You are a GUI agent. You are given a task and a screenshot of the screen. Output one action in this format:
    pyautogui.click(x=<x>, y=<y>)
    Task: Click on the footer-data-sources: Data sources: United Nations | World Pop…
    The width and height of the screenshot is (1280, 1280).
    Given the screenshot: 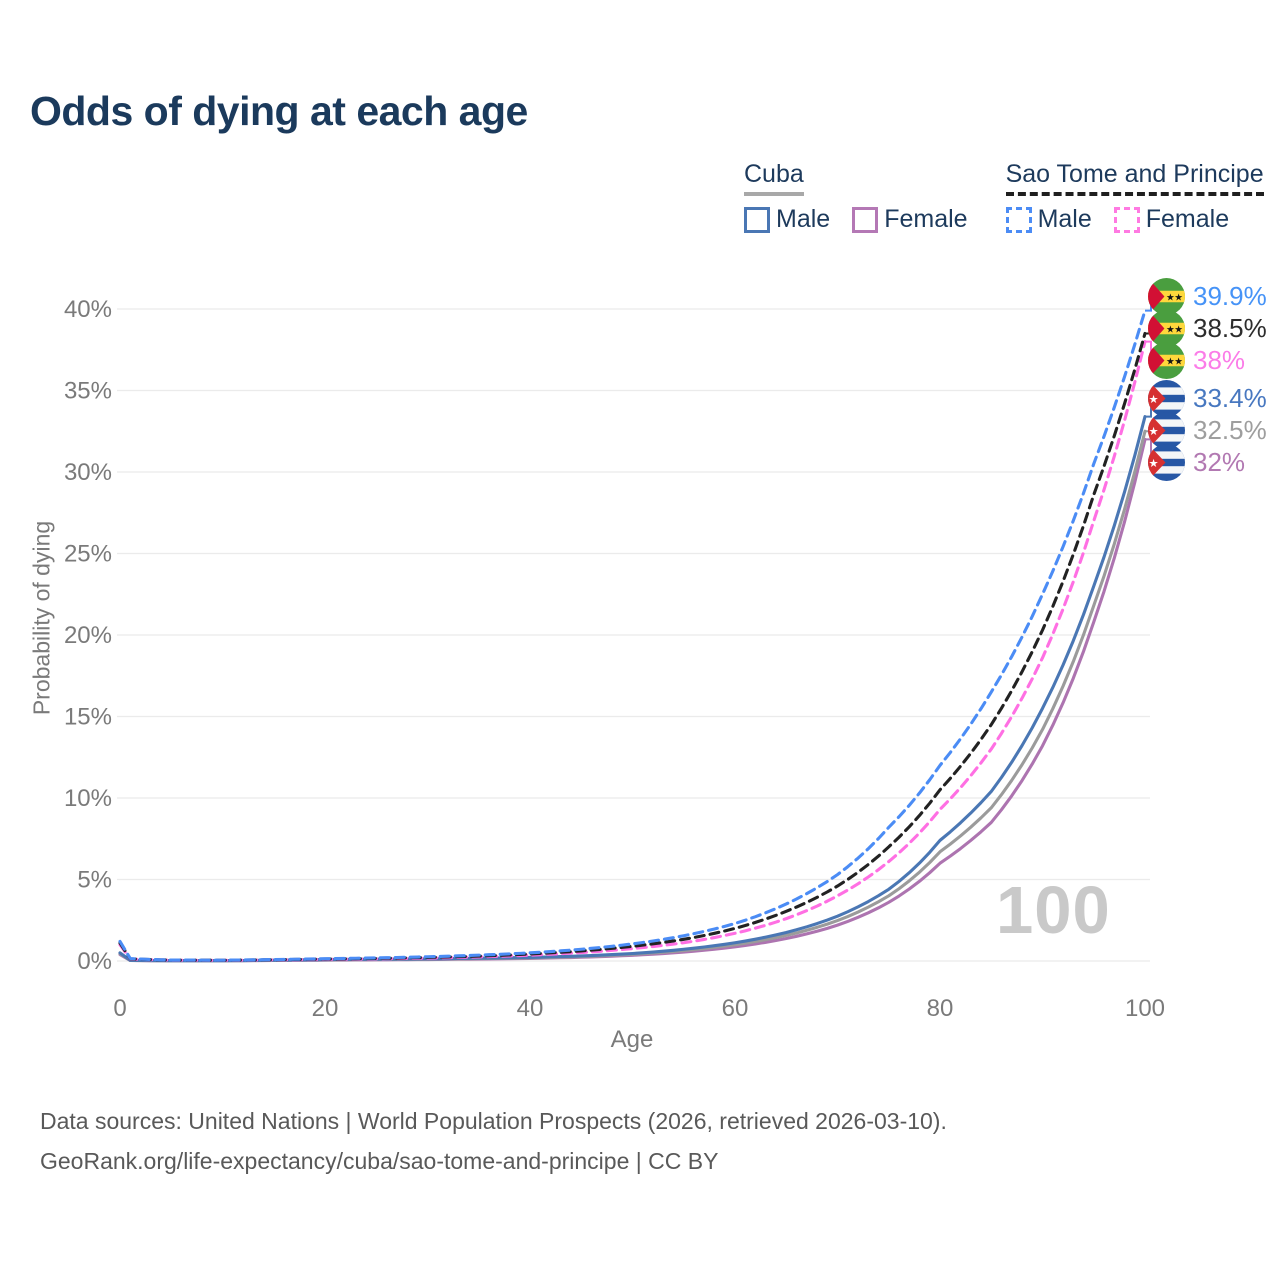 What is the action you would take?
    pyautogui.click(x=493, y=1121)
    